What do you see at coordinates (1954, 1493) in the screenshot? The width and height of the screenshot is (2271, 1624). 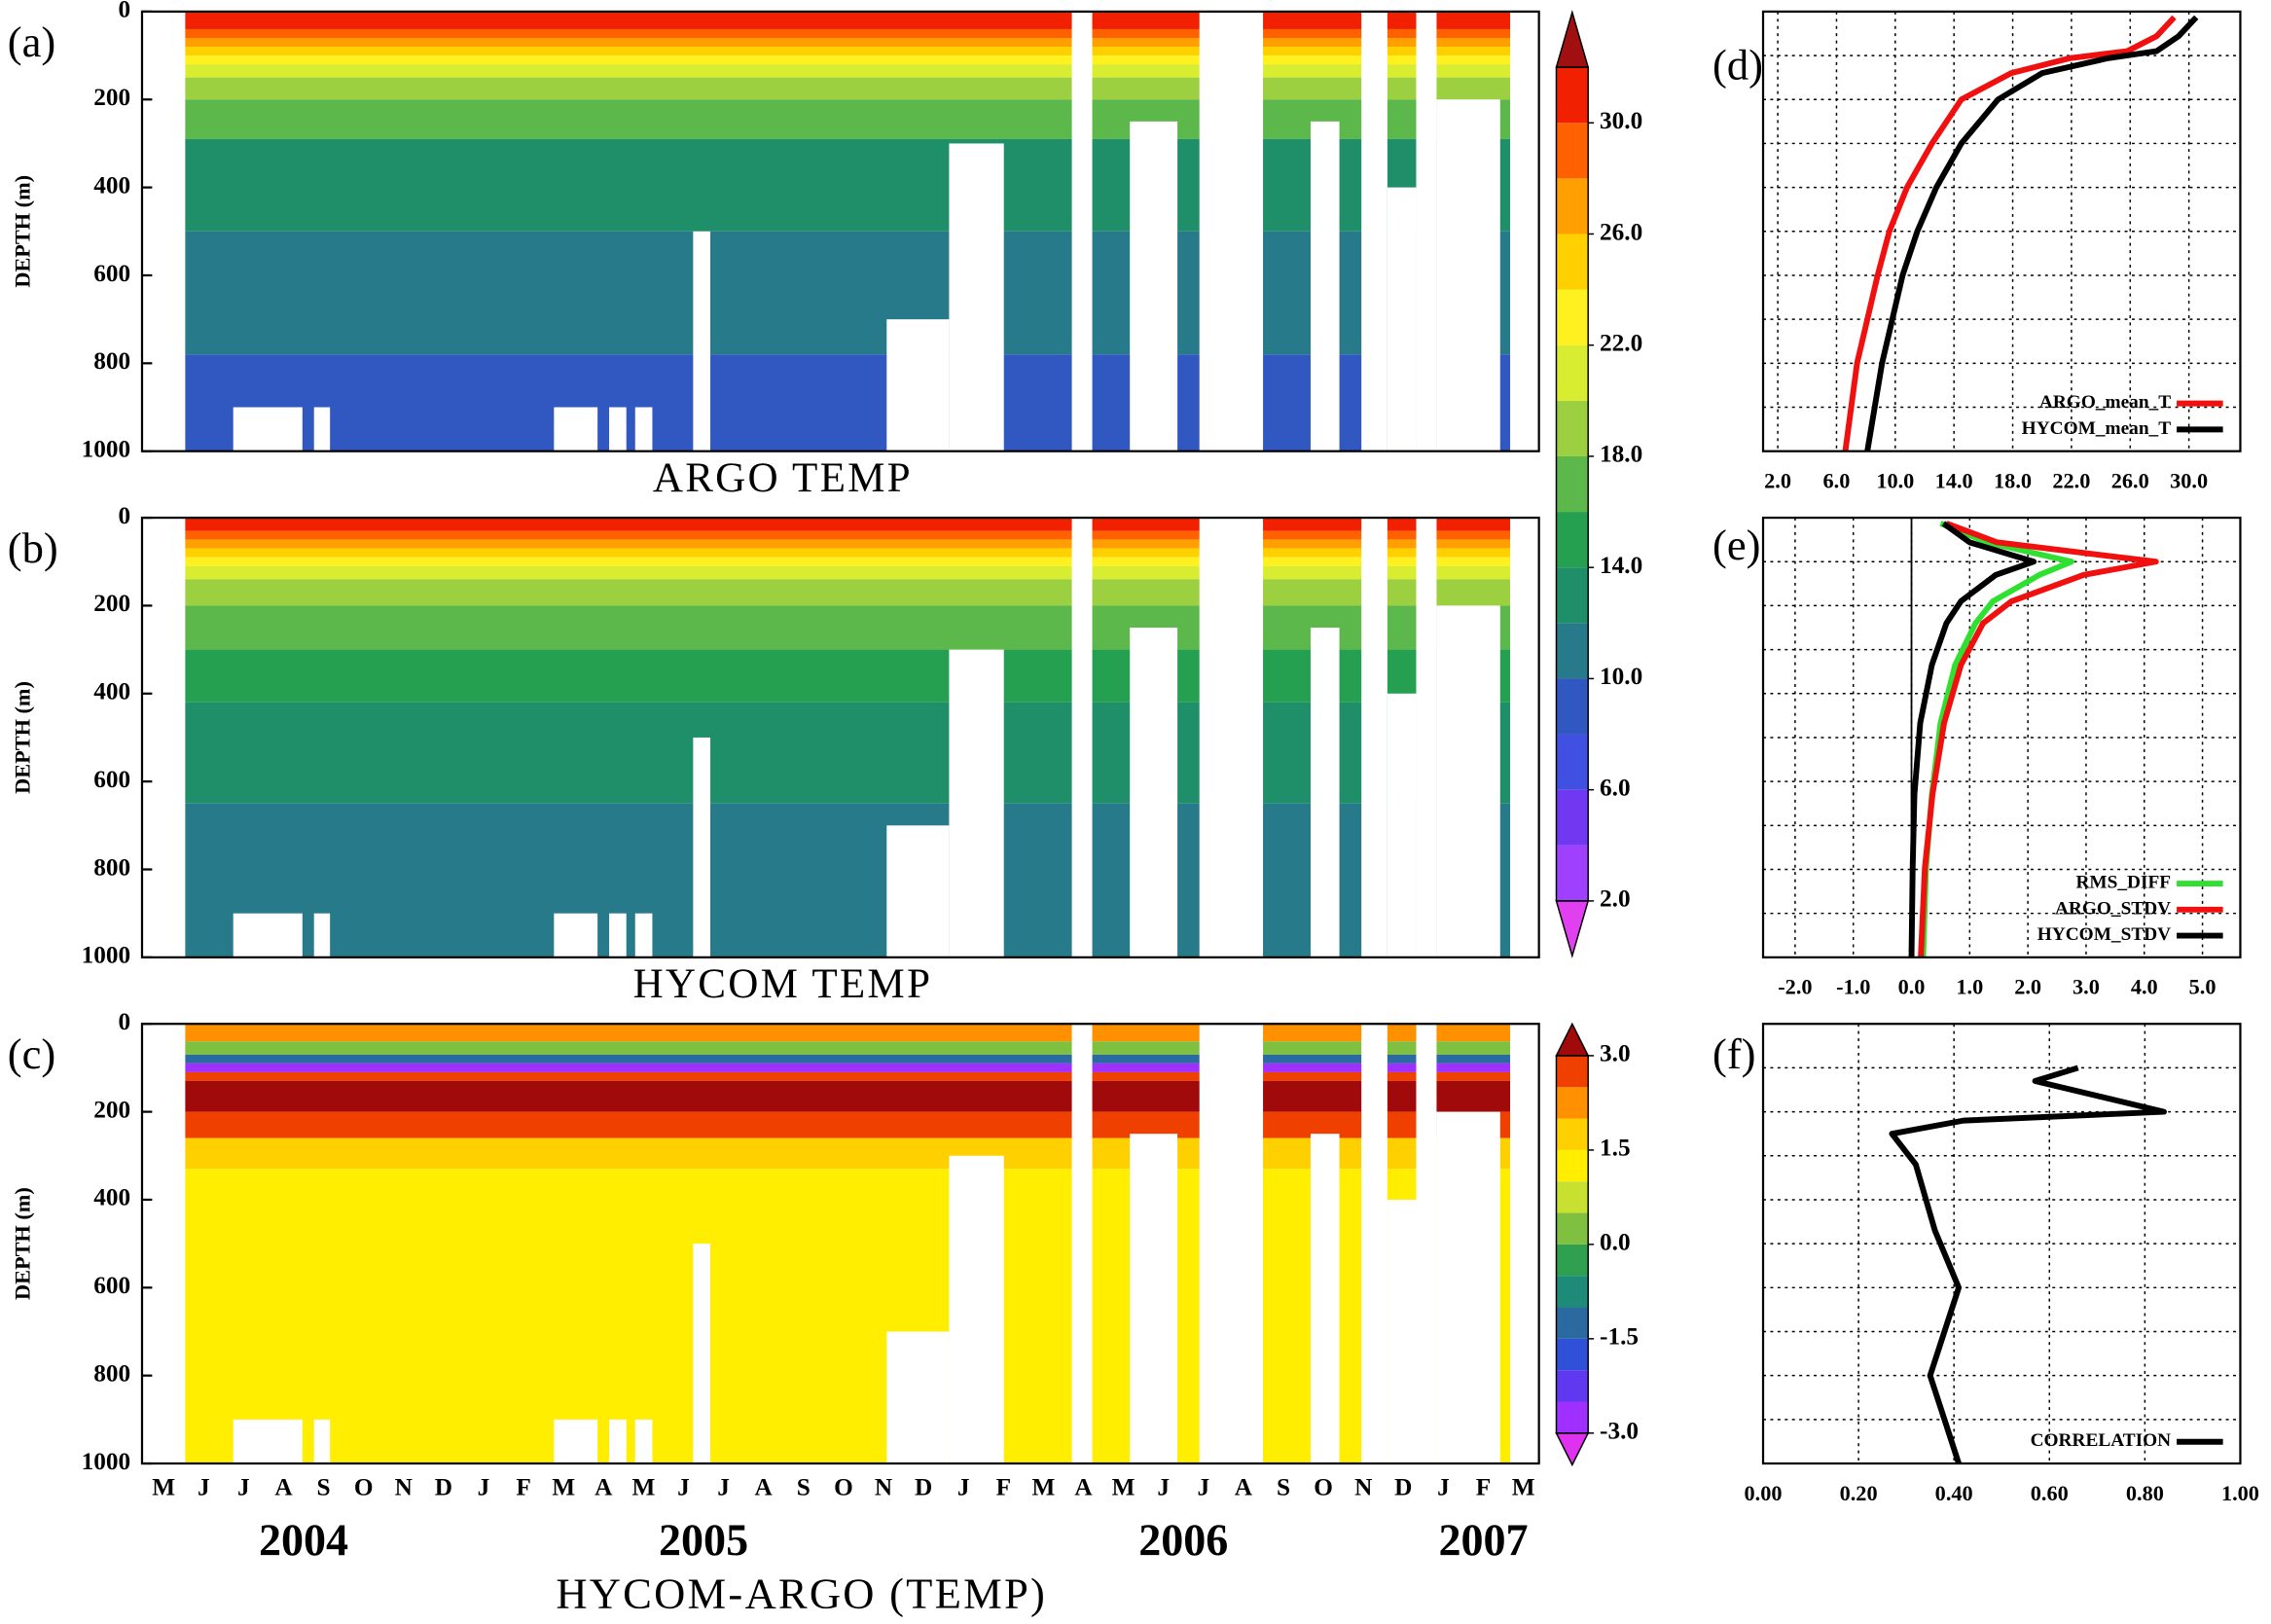 I see `x-tick-label: 0.40` at bounding box center [1954, 1493].